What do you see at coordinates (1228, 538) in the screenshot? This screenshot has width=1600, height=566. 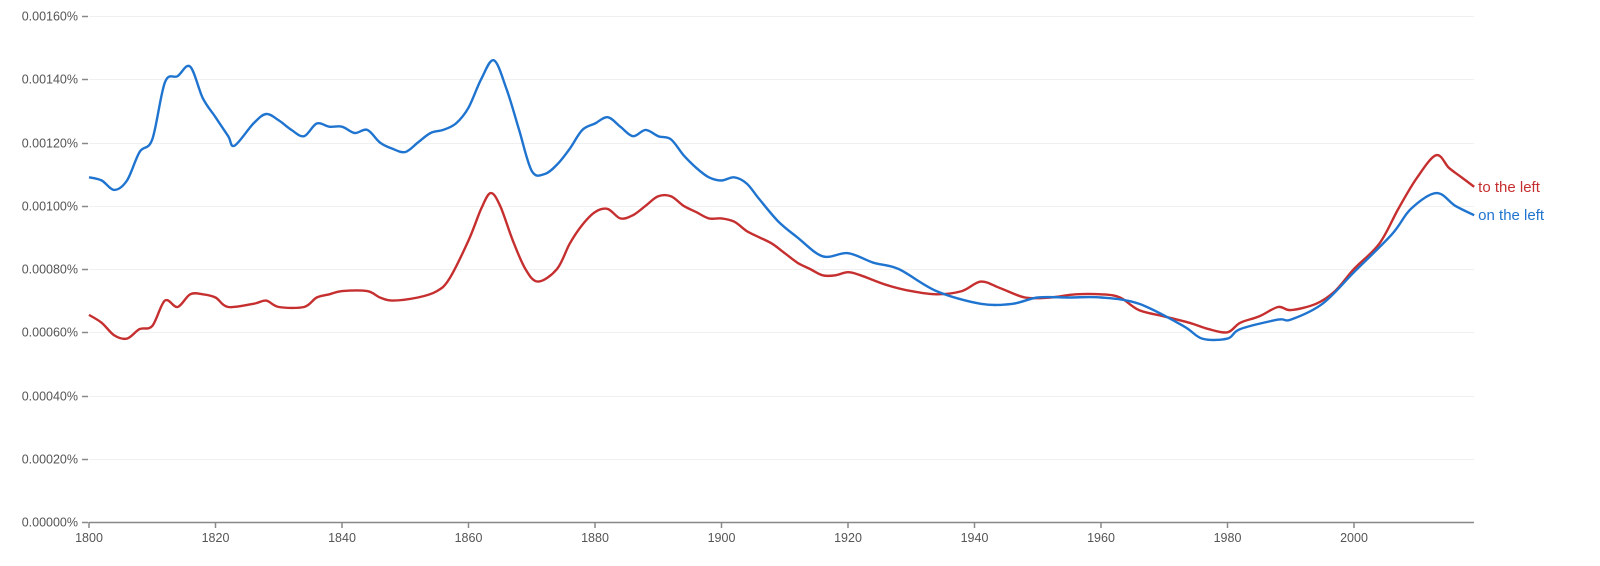 I see `x-tick-label: 1980` at bounding box center [1228, 538].